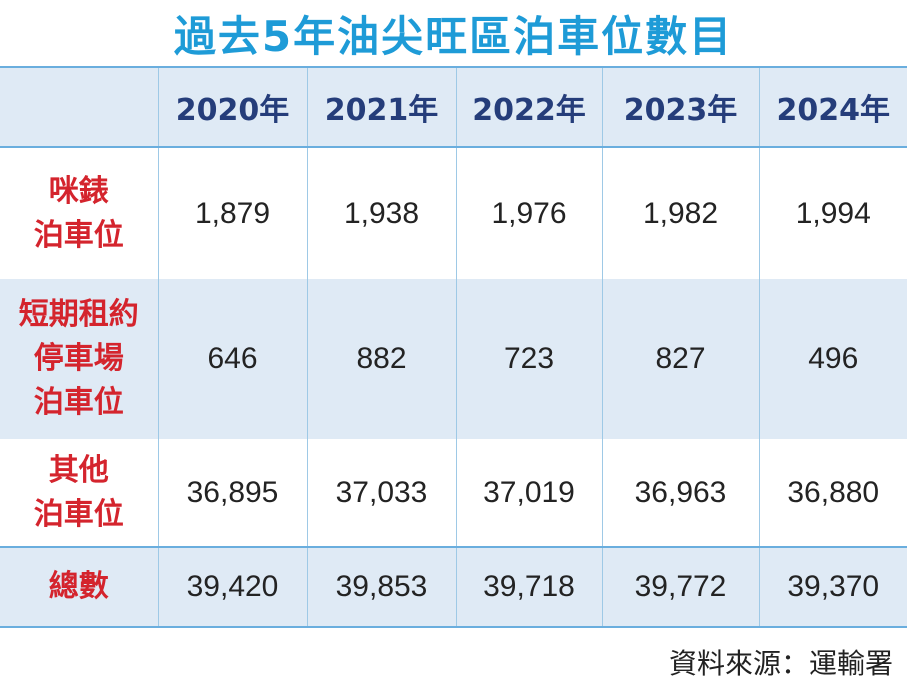 The width and height of the screenshot is (907, 682). What do you see at coordinates (680, 213) in the screenshot?
I see `table-cell: 1,982` at bounding box center [680, 213].